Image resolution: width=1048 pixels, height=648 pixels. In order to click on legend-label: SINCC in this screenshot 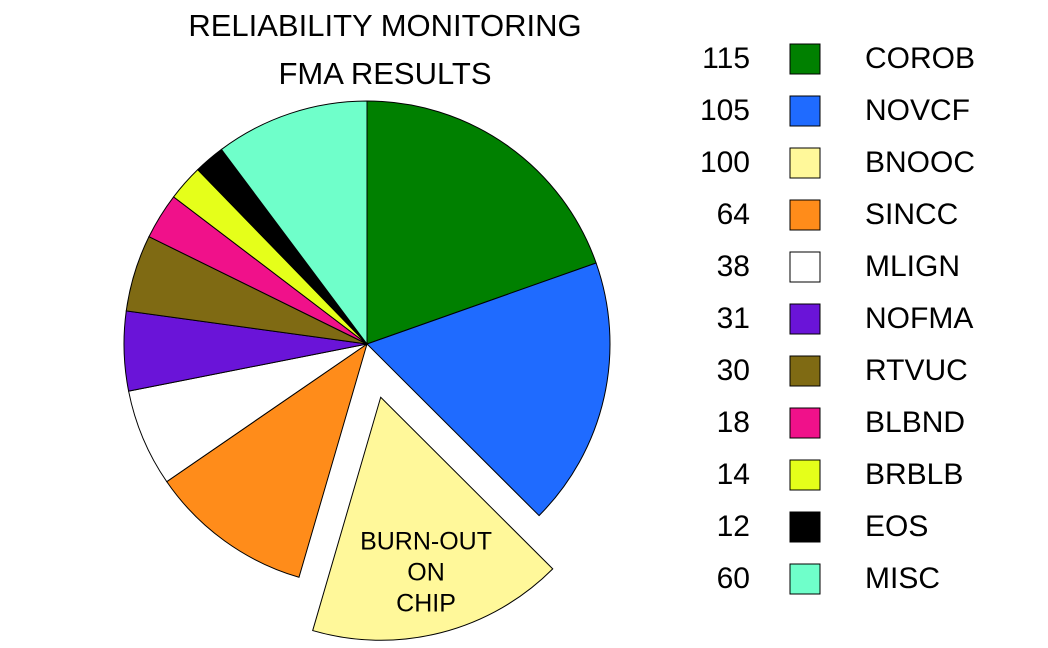, I will do `click(911, 214)`.